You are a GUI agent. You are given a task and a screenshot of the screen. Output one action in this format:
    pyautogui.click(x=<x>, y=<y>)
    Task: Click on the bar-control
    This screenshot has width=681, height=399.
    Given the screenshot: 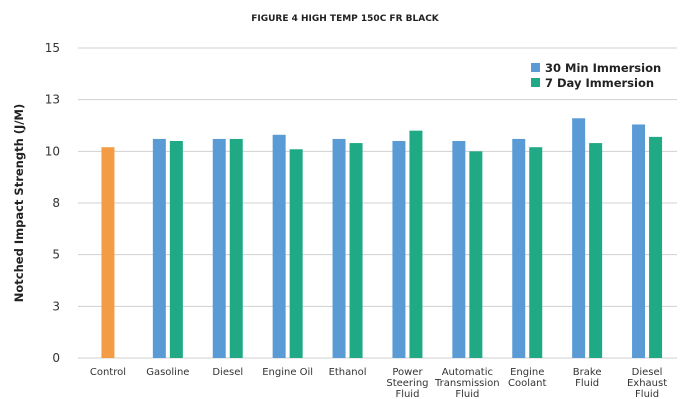 What is the action you would take?
    pyautogui.click(x=107, y=252)
    